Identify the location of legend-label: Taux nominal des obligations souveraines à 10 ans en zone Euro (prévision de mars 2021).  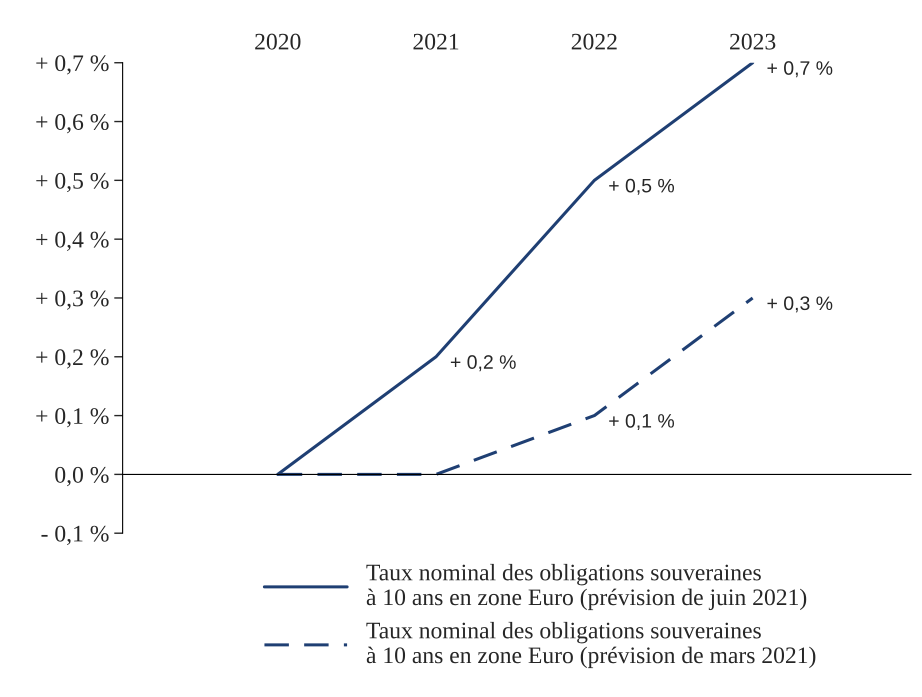
(591, 645).